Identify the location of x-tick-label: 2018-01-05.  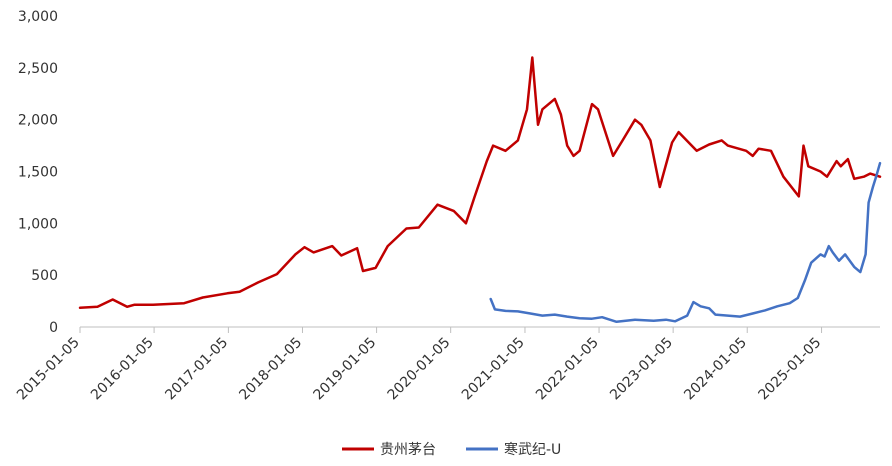
(270, 369).